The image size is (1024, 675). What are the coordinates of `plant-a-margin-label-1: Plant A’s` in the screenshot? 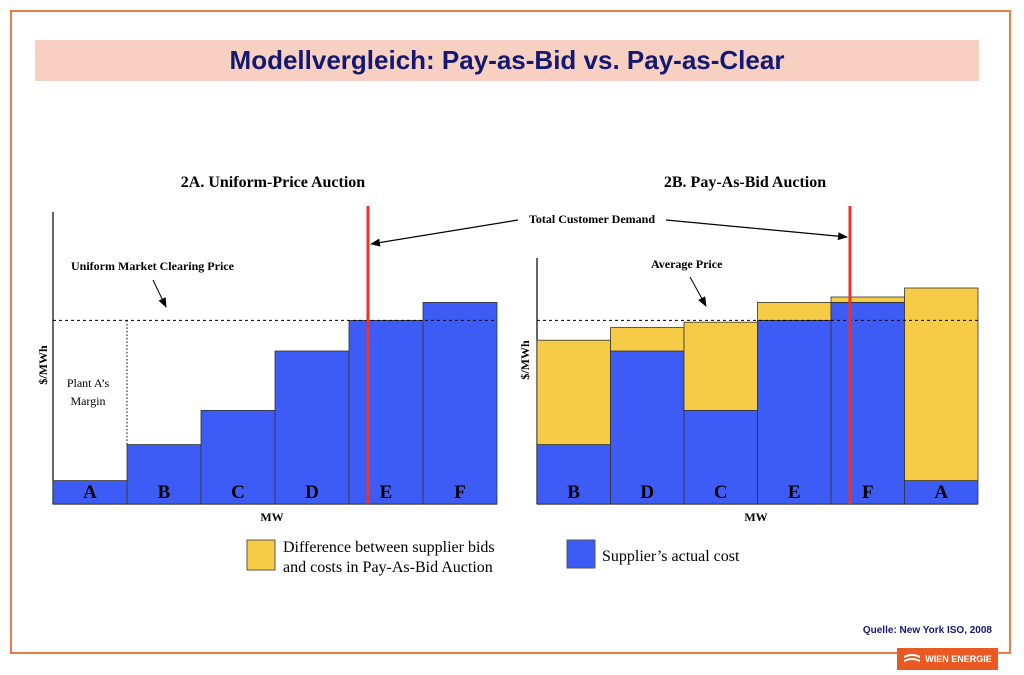 It's located at (88, 383).